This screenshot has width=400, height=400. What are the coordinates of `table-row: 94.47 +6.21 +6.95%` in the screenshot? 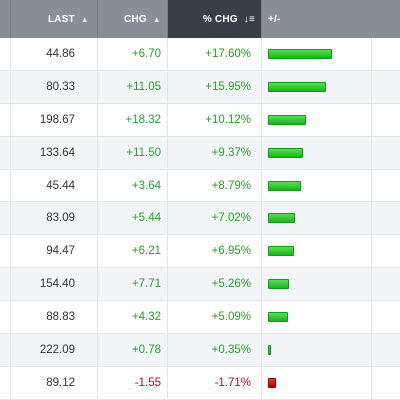 It's located at (200, 252).